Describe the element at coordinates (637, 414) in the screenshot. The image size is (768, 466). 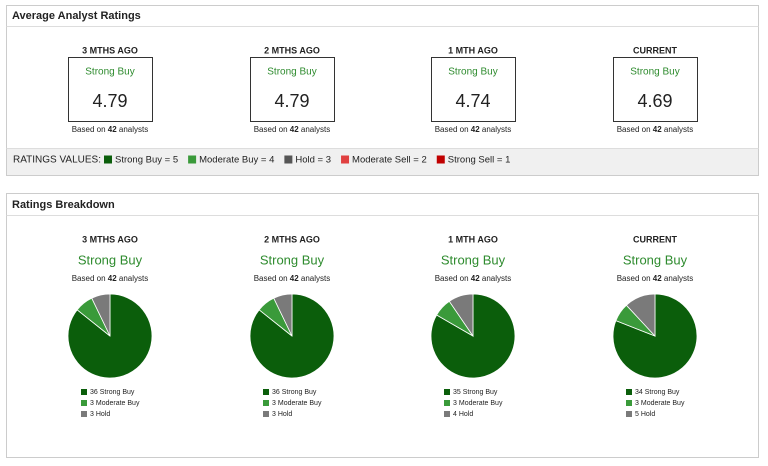
I see `legend-count: 5` at that location.